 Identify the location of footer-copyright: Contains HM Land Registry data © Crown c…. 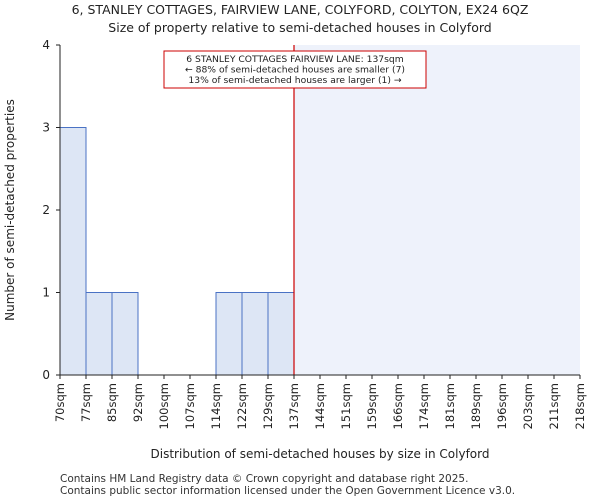
(264, 479).